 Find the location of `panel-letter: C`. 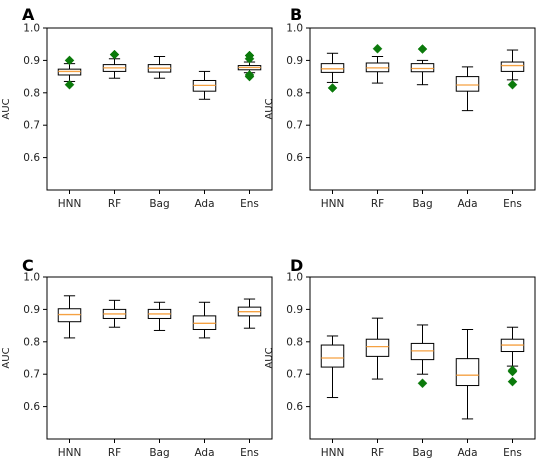

panel-letter: C is located at coordinates (28, 265).